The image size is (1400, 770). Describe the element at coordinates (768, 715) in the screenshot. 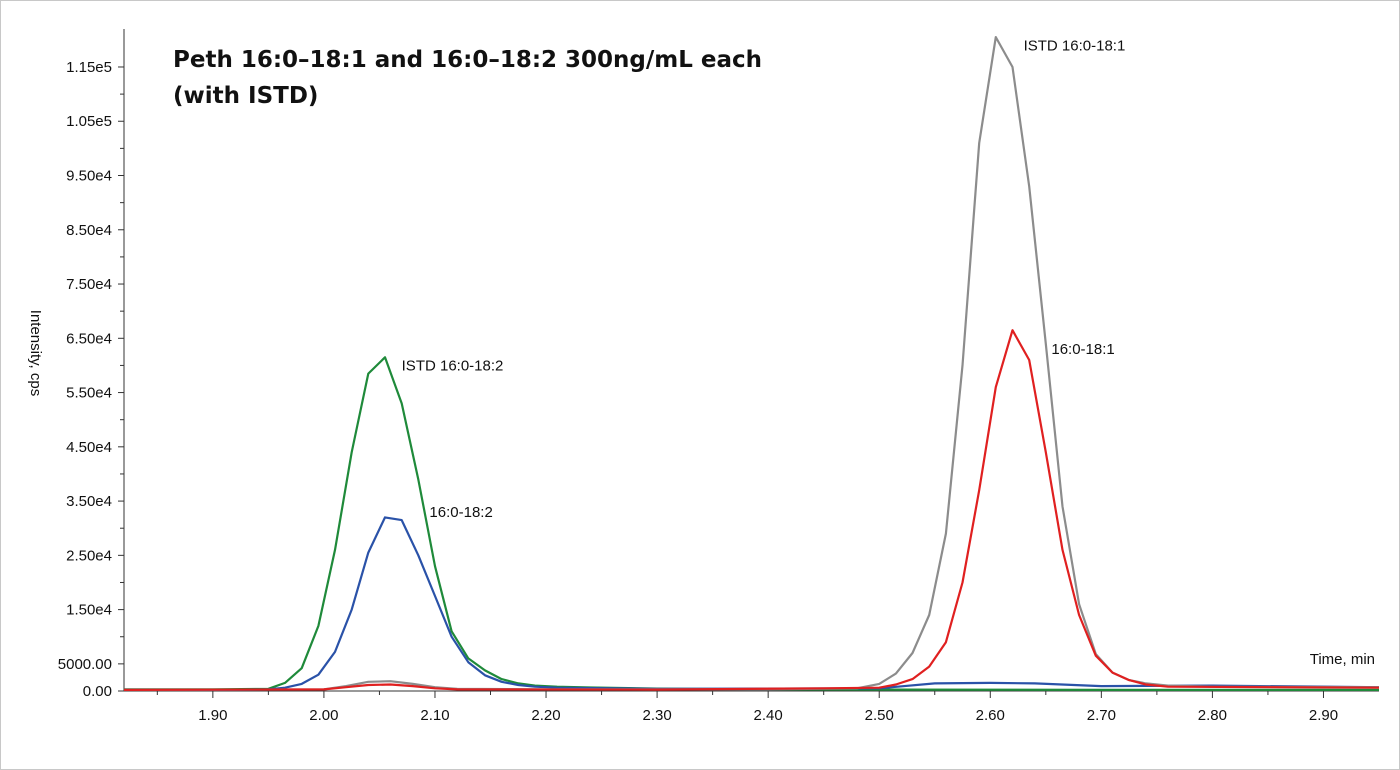

I see `x-tick-label: 2.40` at that location.